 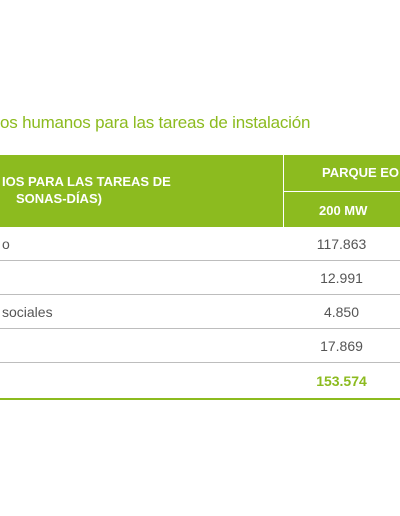 I want to click on header-label-line-1: IOS PARA LAS TAREAS DE, so click(x=86, y=181).